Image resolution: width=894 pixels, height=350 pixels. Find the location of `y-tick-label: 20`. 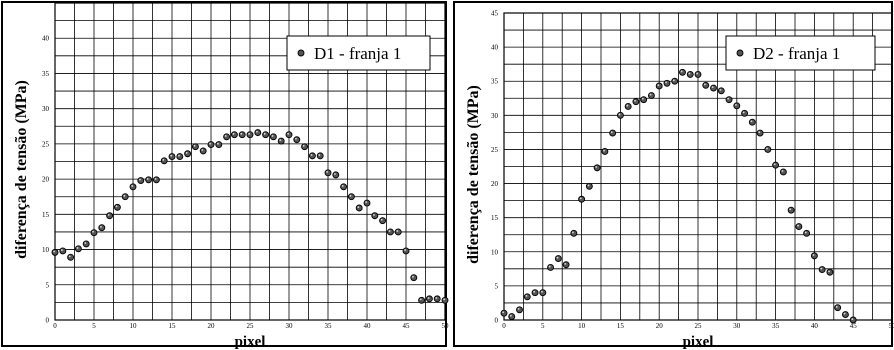

y-tick-label: 20 is located at coordinates (46, 180).